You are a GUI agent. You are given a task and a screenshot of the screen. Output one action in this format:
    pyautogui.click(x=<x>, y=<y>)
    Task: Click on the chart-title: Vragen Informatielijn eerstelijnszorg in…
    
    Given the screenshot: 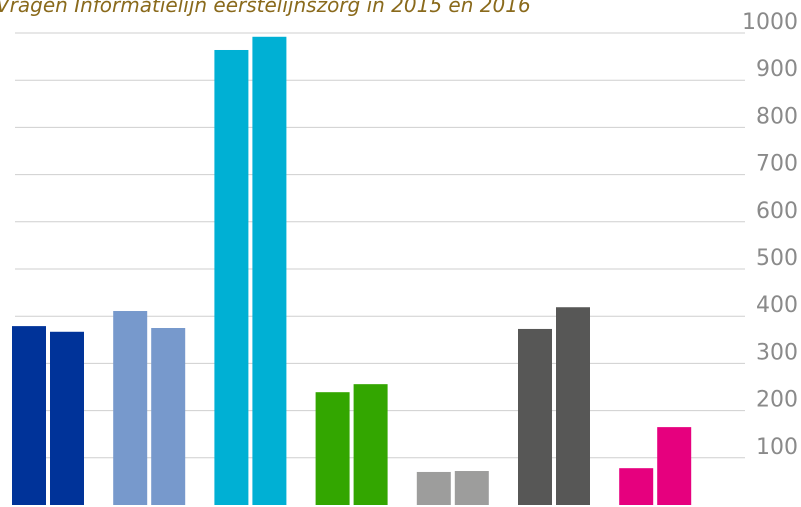 What is the action you would take?
    pyautogui.click(x=265, y=8)
    